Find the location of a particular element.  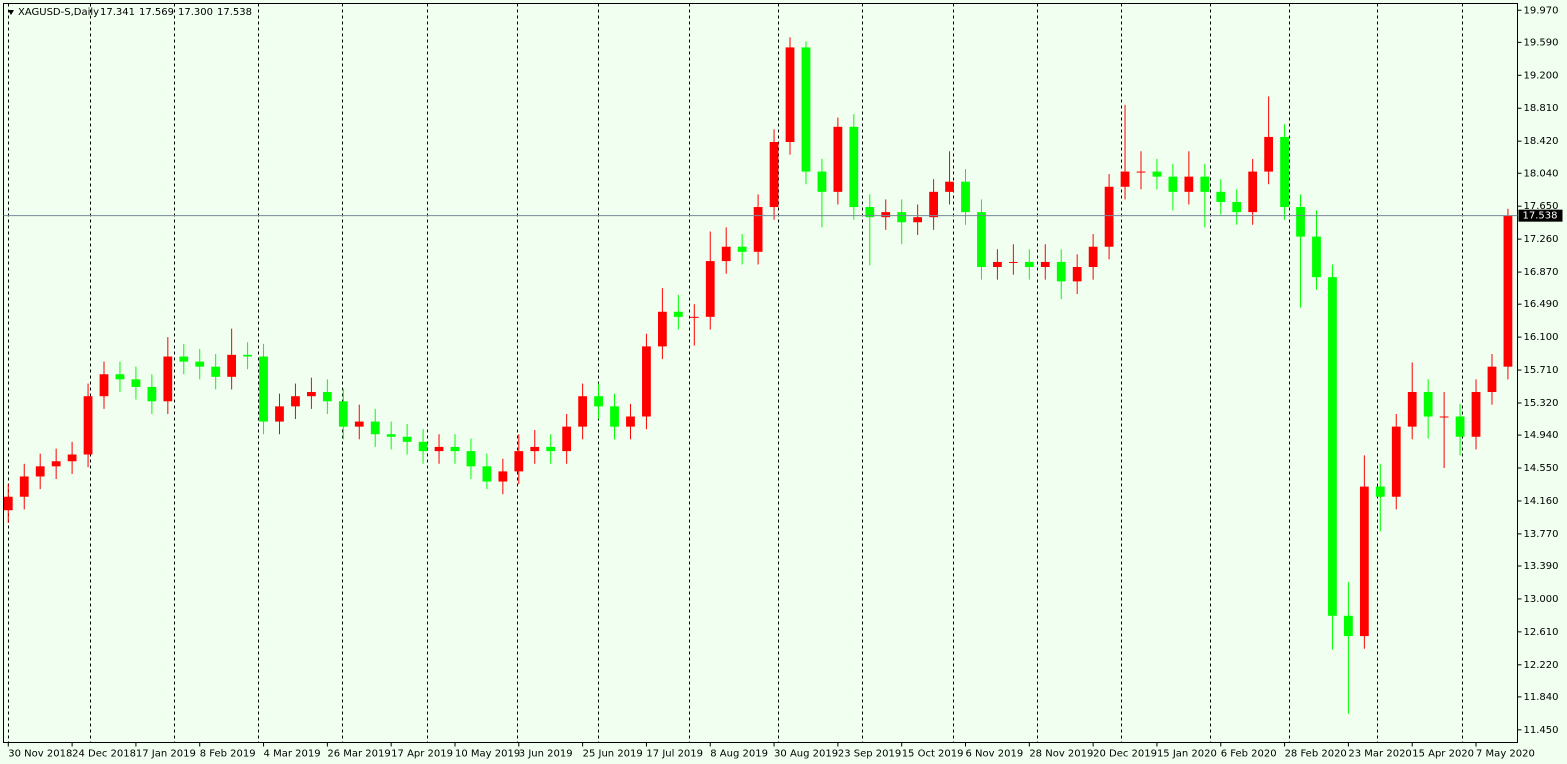

last-price-box is located at coordinates (1540, 215).